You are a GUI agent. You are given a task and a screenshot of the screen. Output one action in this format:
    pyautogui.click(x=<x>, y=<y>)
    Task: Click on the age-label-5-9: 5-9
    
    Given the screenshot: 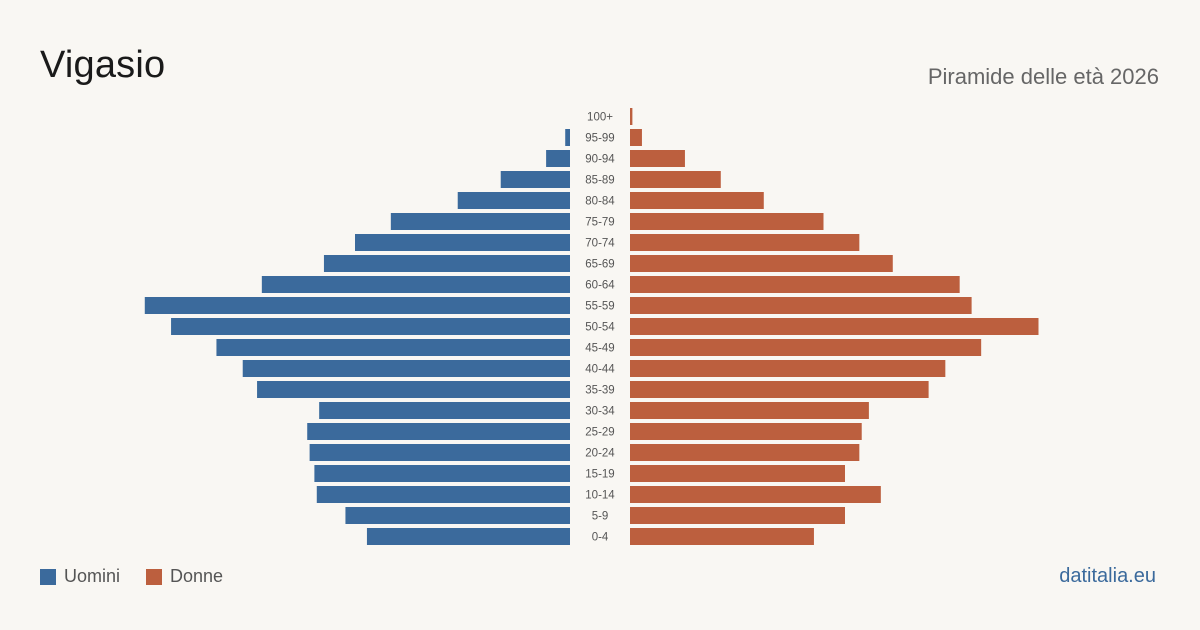 What is the action you would take?
    pyautogui.click(x=600, y=517)
    